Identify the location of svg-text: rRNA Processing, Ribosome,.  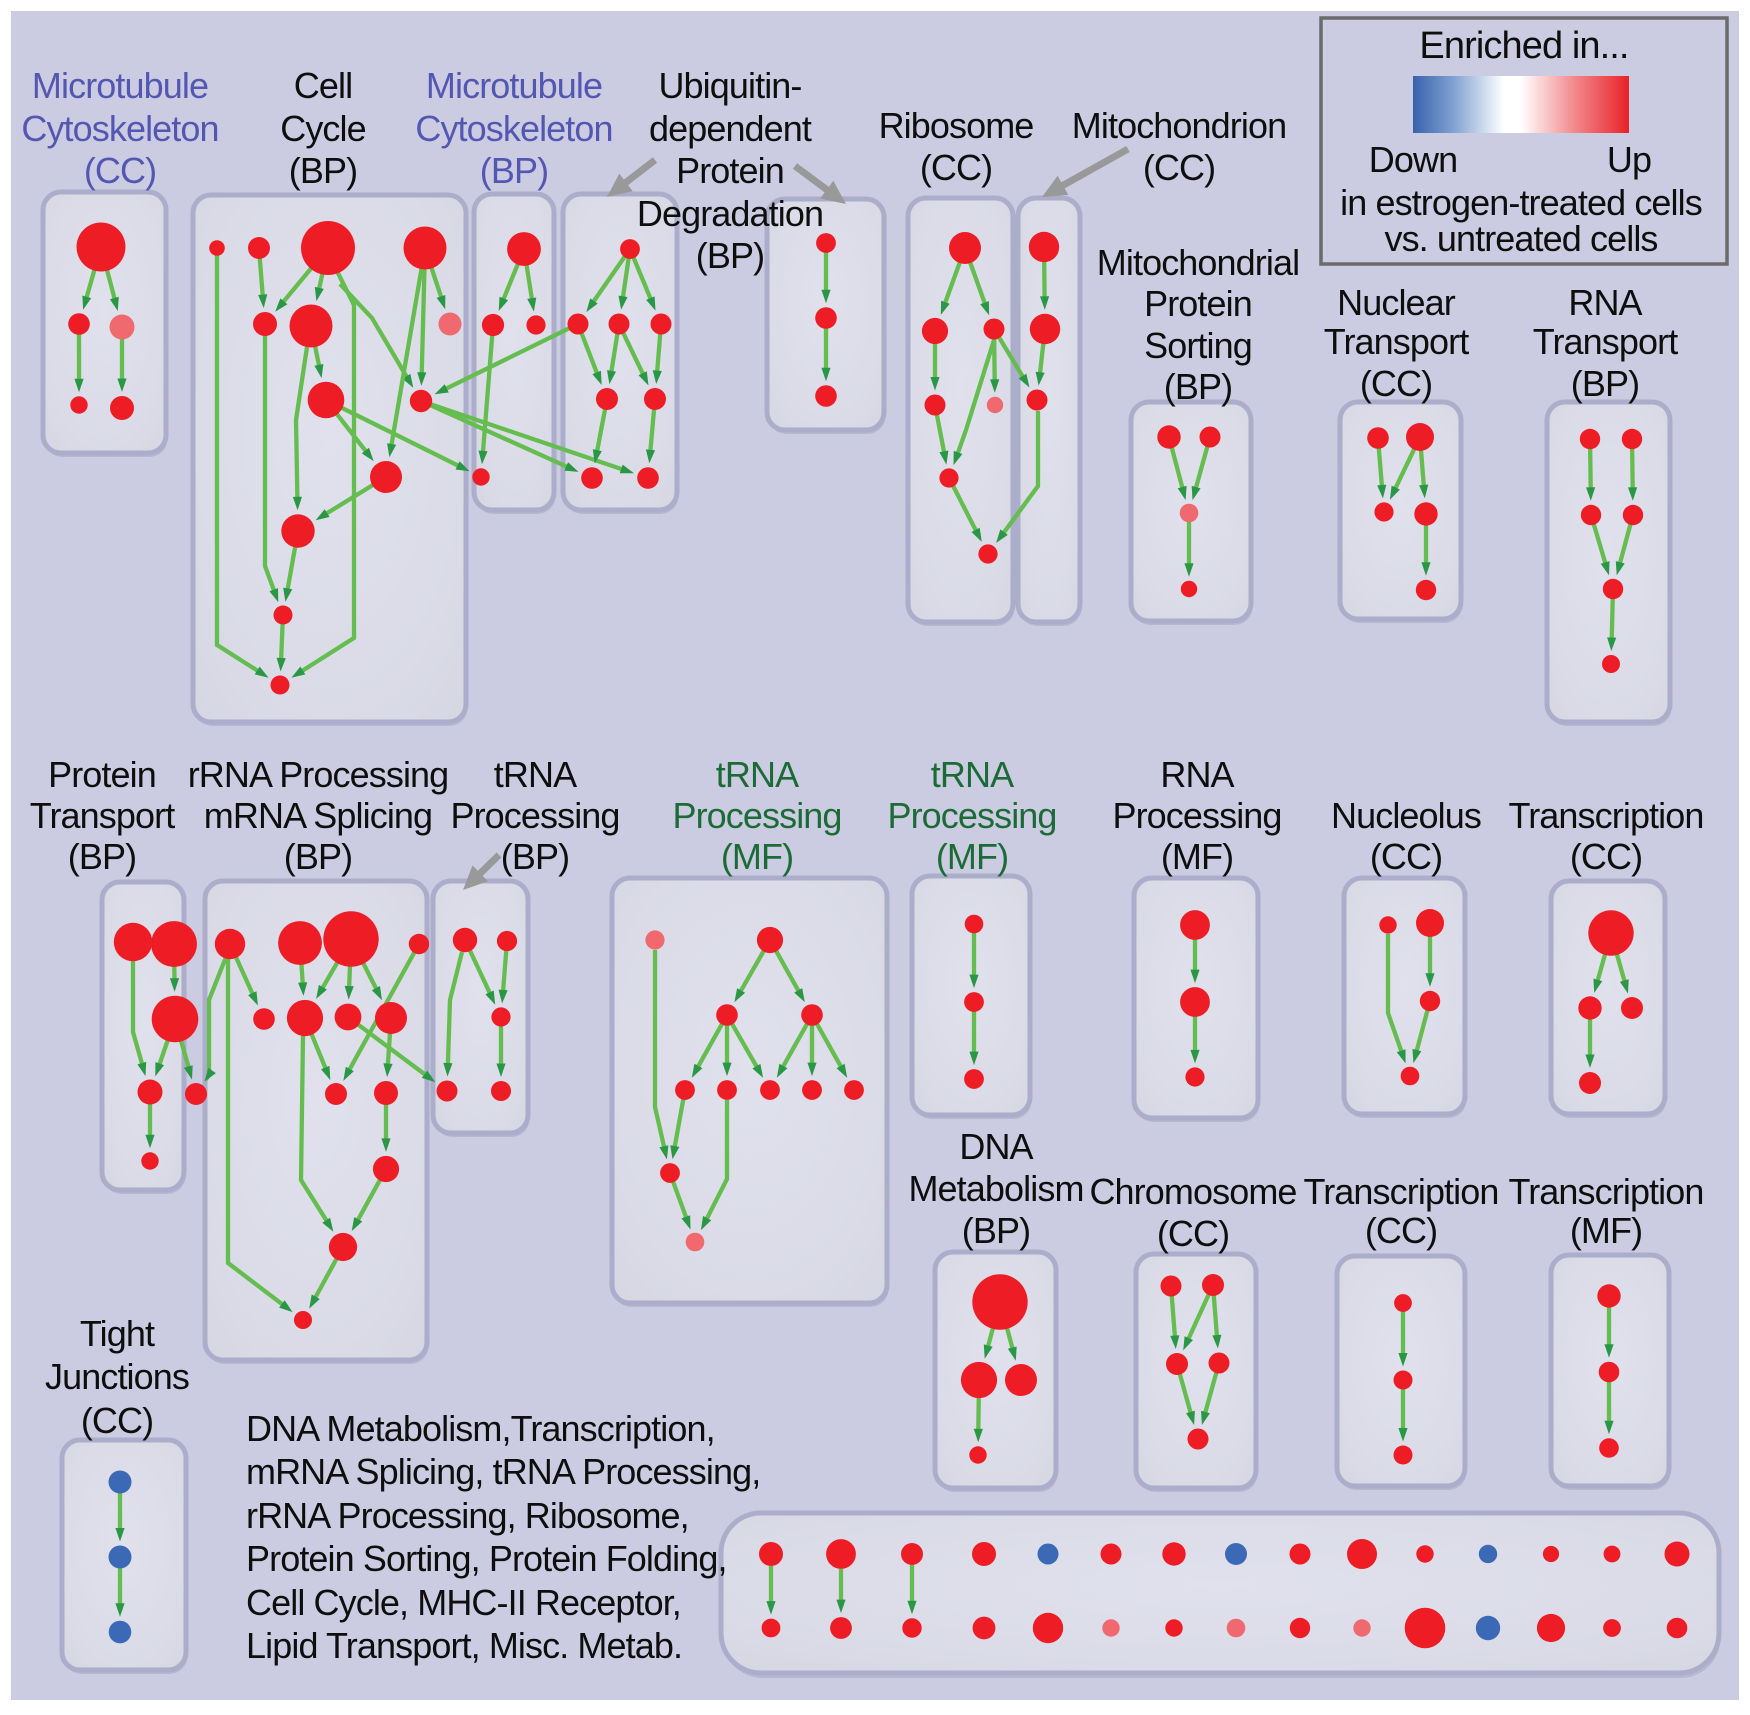
(467, 1515).